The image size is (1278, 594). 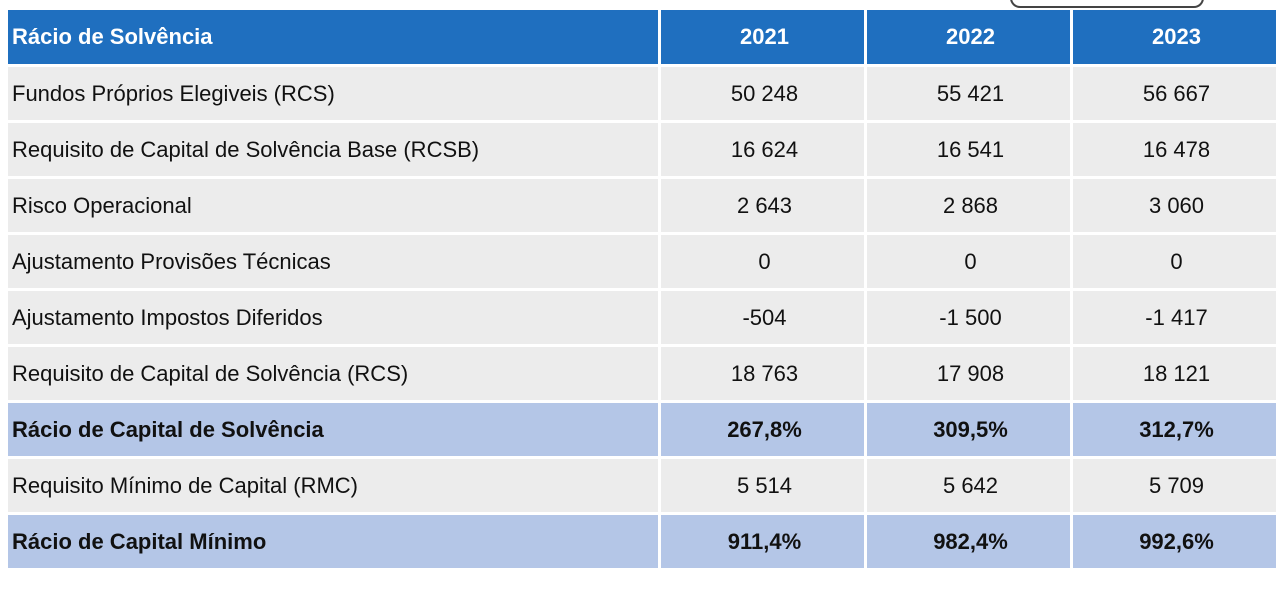 I want to click on column-header-year: 2023, so click(x=1174, y=37).